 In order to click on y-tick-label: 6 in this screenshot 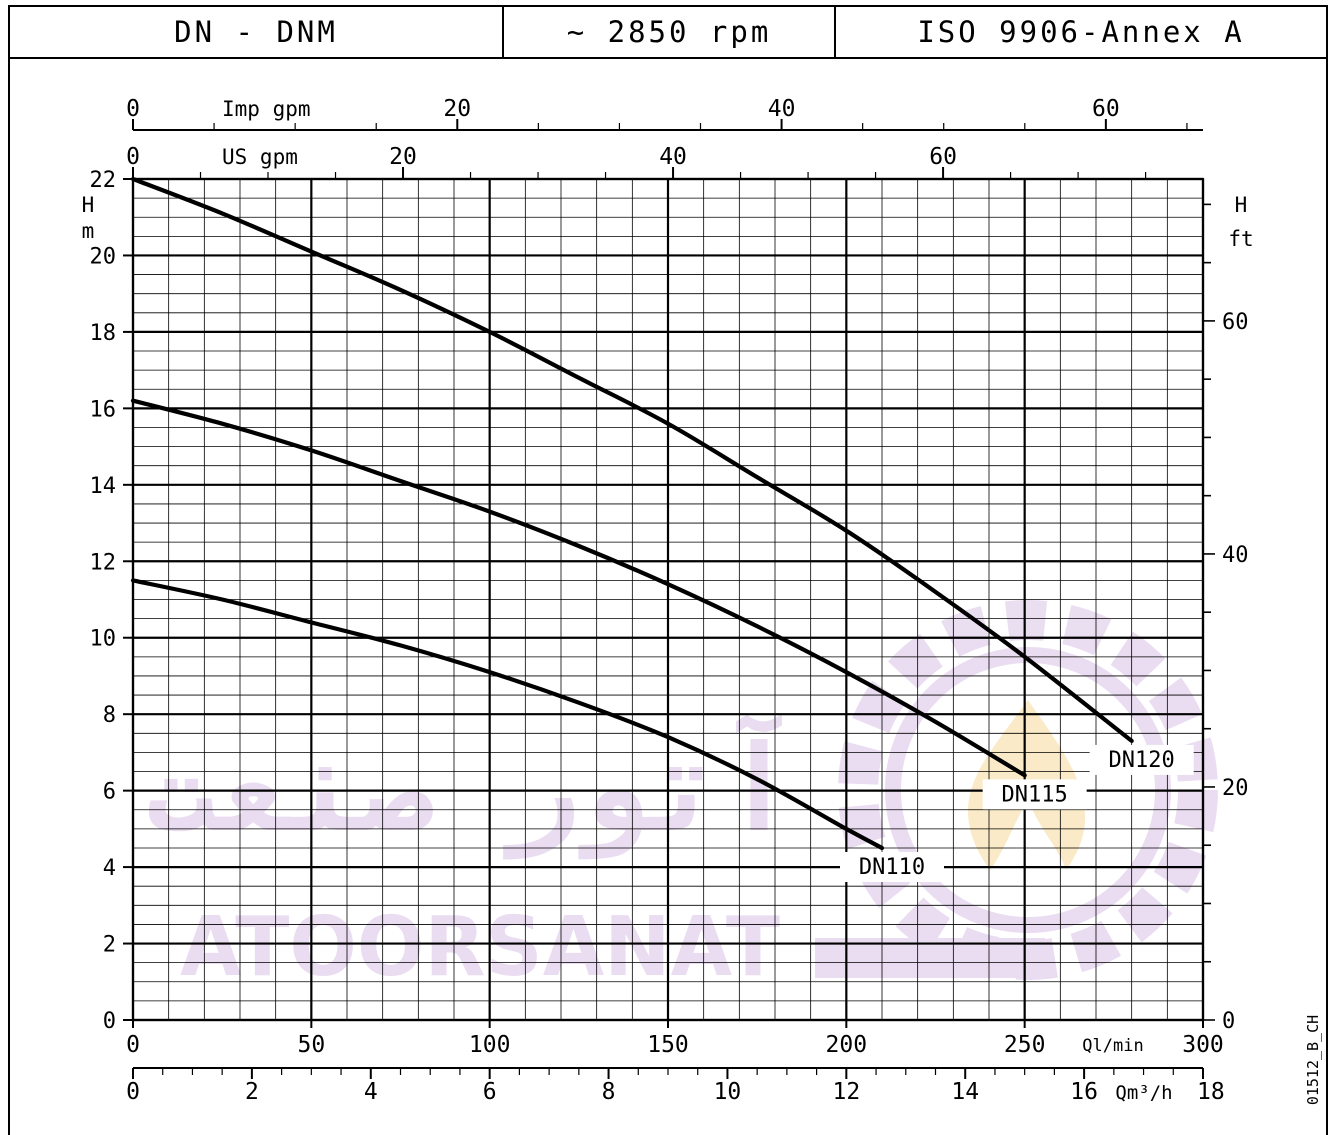, I will do `click(109, 792)`.